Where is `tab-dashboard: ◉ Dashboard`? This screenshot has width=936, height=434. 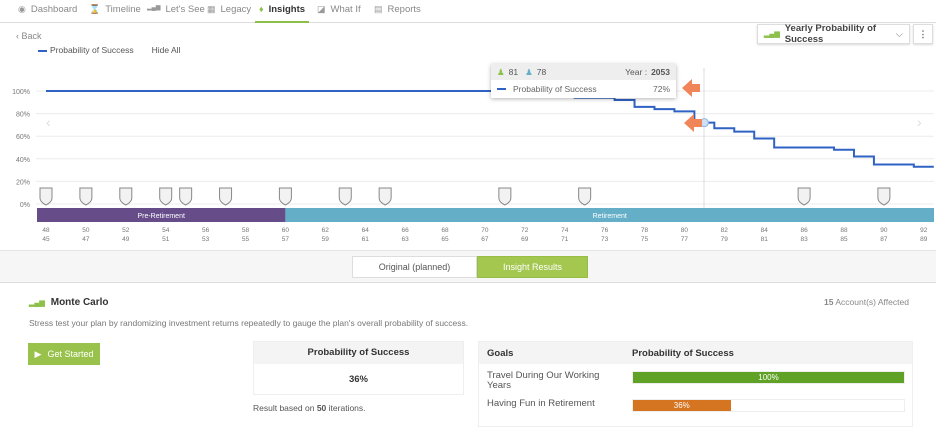 tab-dashboard: ◉ Dashboard is located at coordinates (47, 13).